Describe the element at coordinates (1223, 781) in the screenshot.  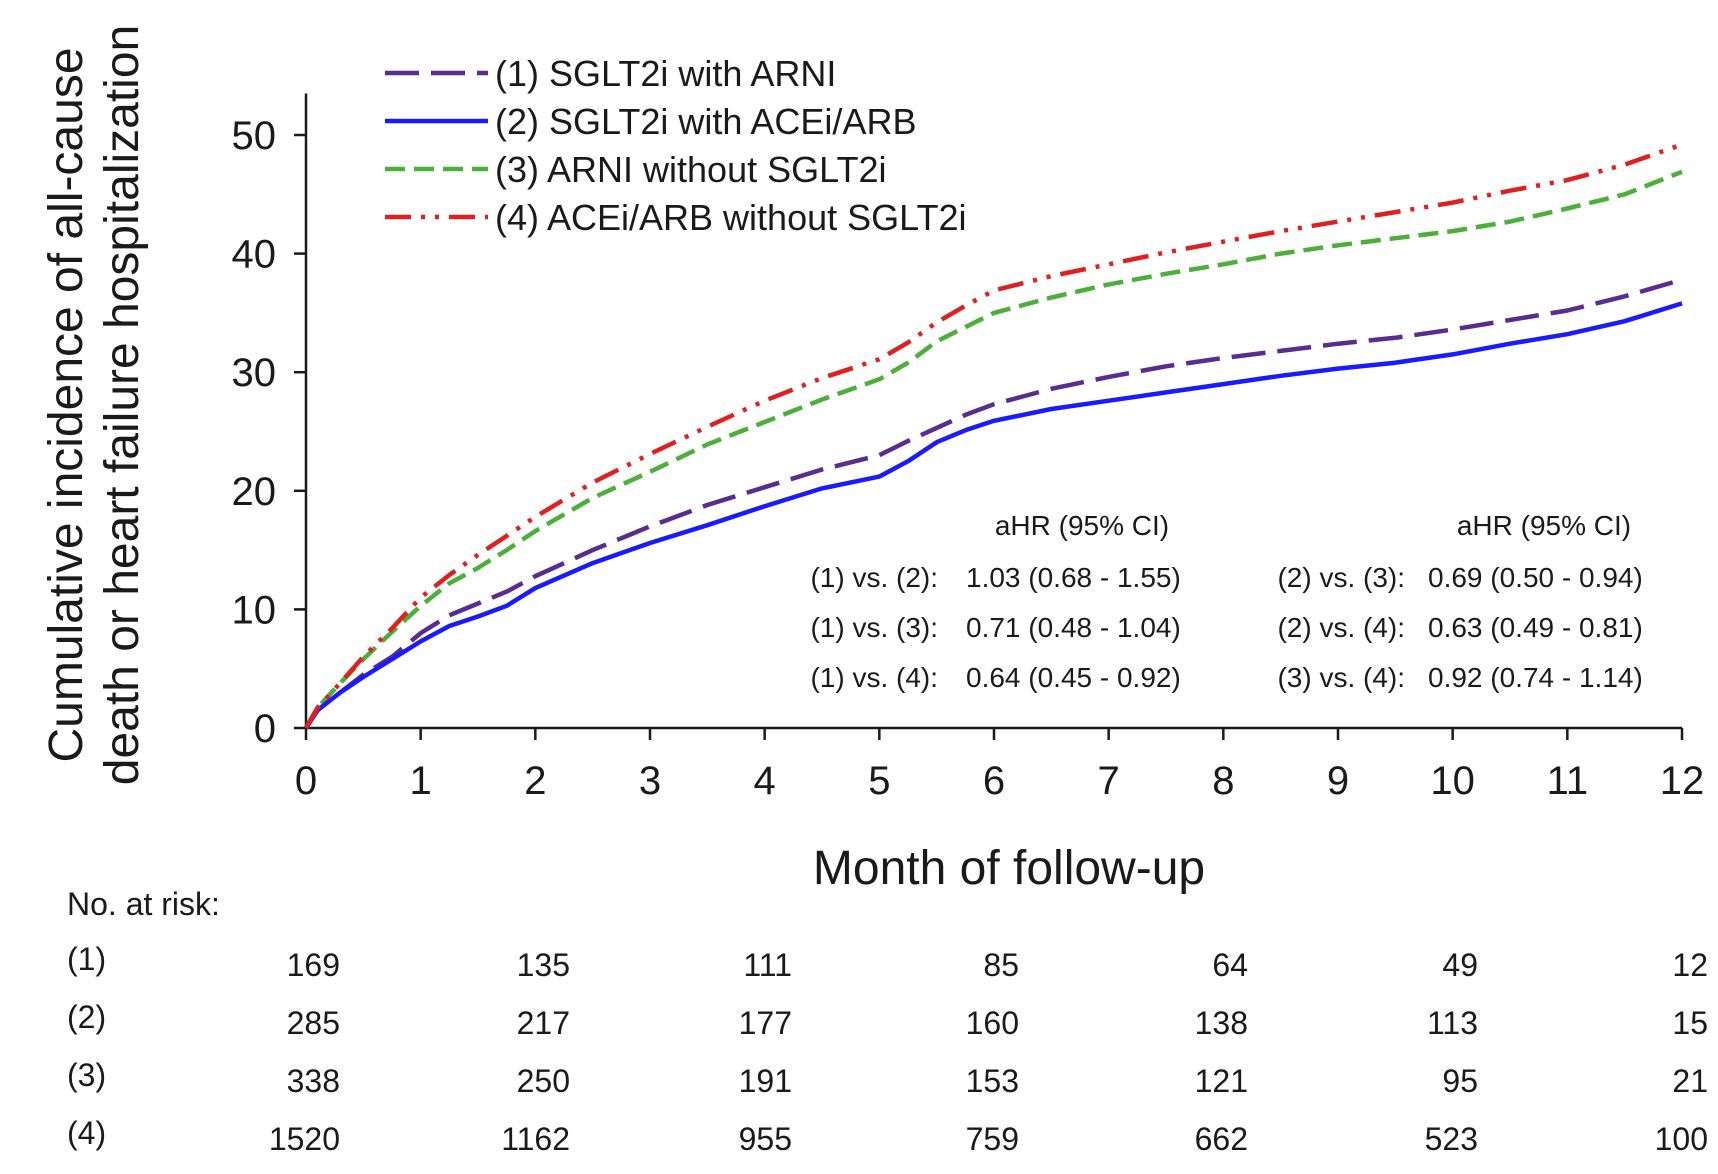
I see `x-tick-label: 8` at that location.